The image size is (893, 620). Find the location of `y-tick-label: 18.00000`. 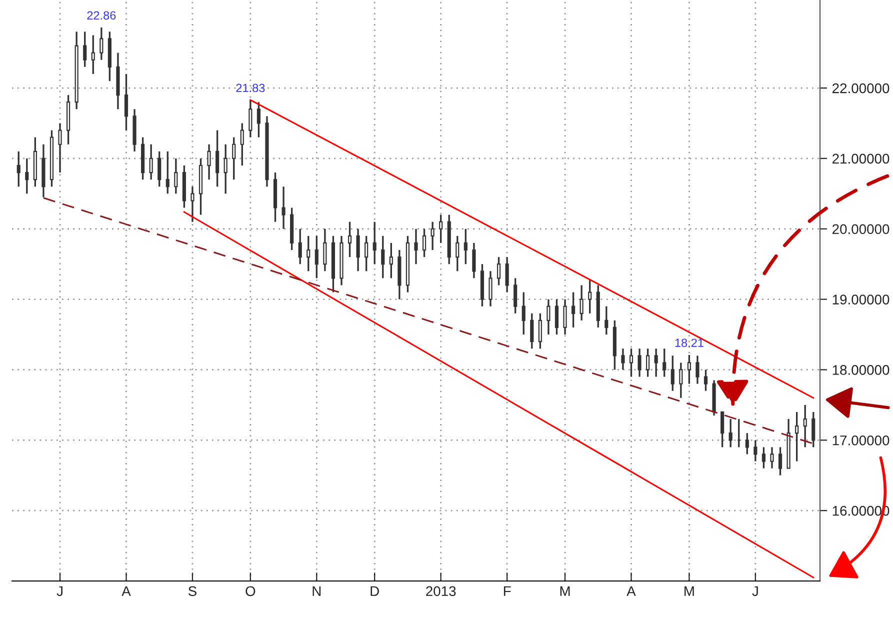

y-tick-label: 18.00000 is located at coordinates (861, 370).